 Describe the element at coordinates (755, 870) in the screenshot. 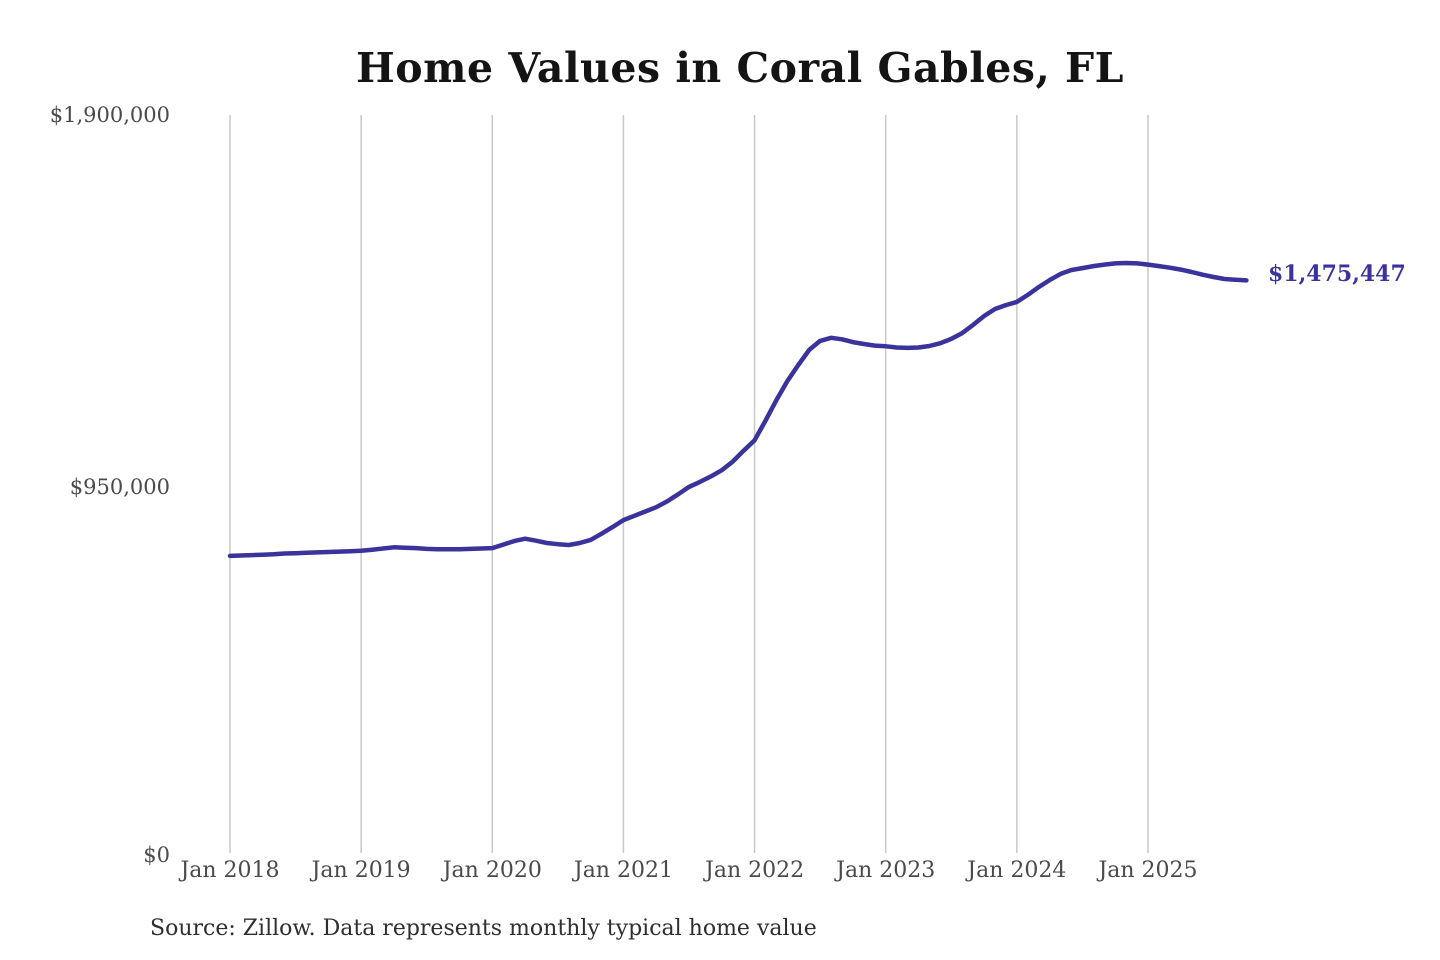

I see `x-tick-label-2022: Jan 2022` at that location.